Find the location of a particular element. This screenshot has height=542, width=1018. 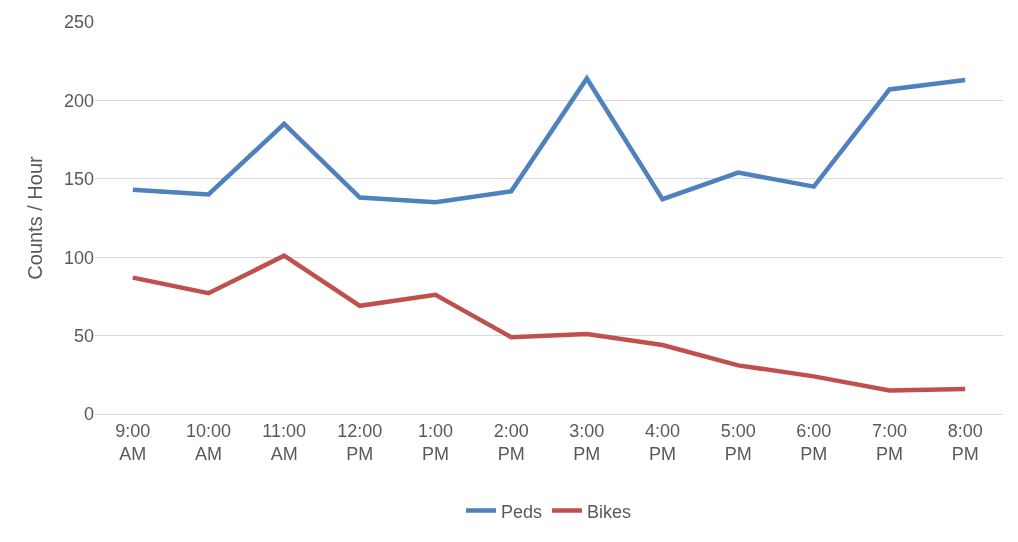

y-tick-label: 50 is located at coordinates (83, 335).